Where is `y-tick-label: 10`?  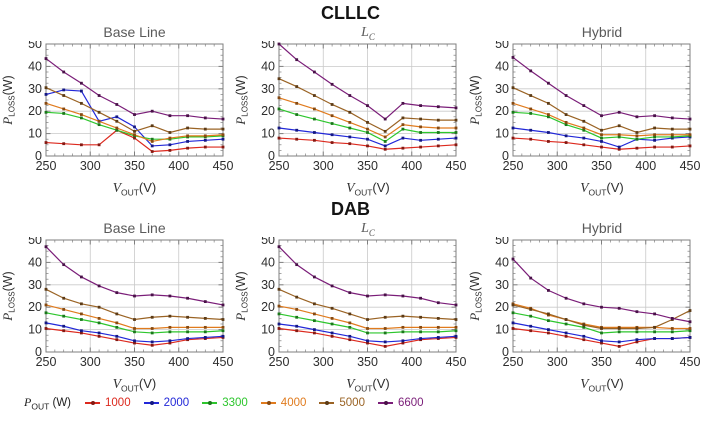
y-tick-label: 10 is located at coordinates (268, 134).